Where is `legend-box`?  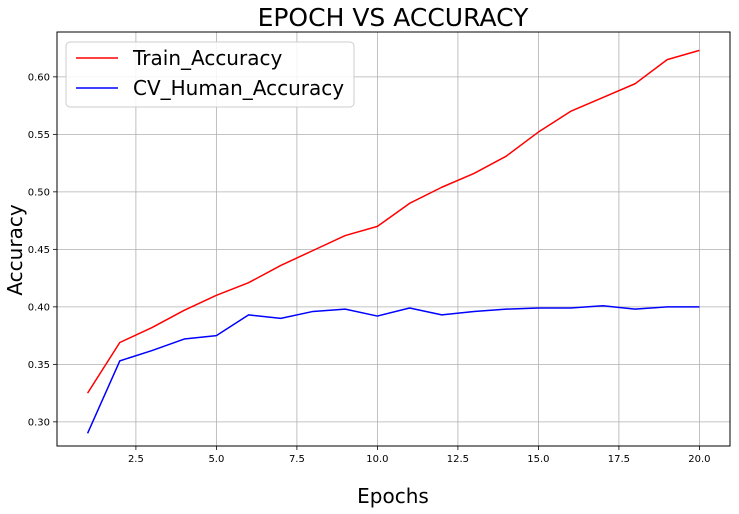 legend-box is located at coordinates (210, 74).